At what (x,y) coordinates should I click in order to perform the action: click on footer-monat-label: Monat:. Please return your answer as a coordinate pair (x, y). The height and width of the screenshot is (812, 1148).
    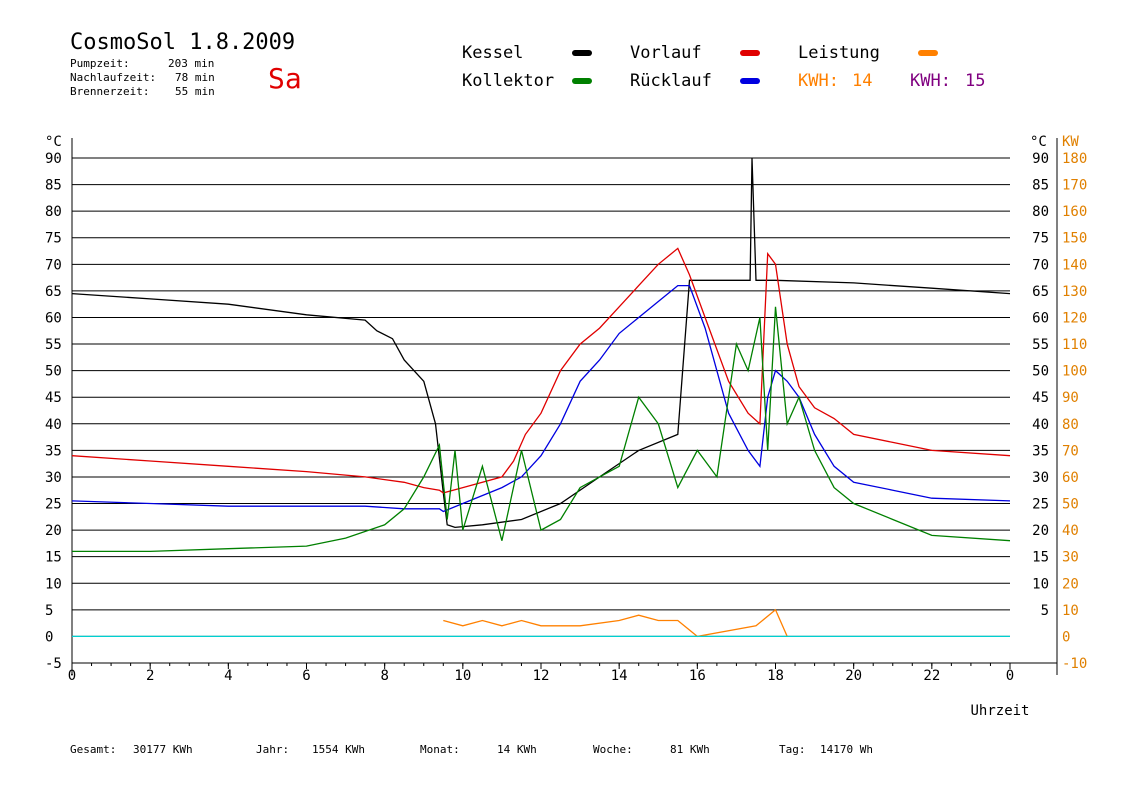
    Looking at the image, I should click on (440, 749).